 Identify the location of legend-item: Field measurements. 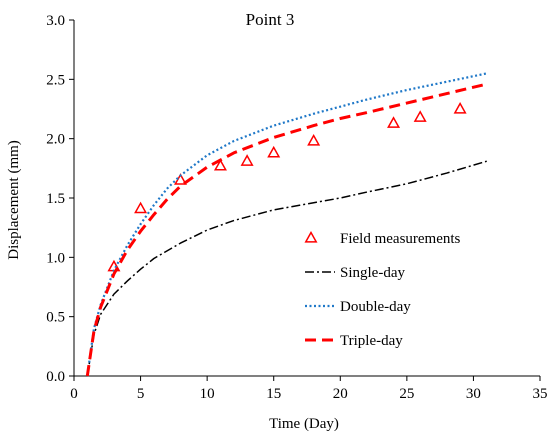
(382, 238).